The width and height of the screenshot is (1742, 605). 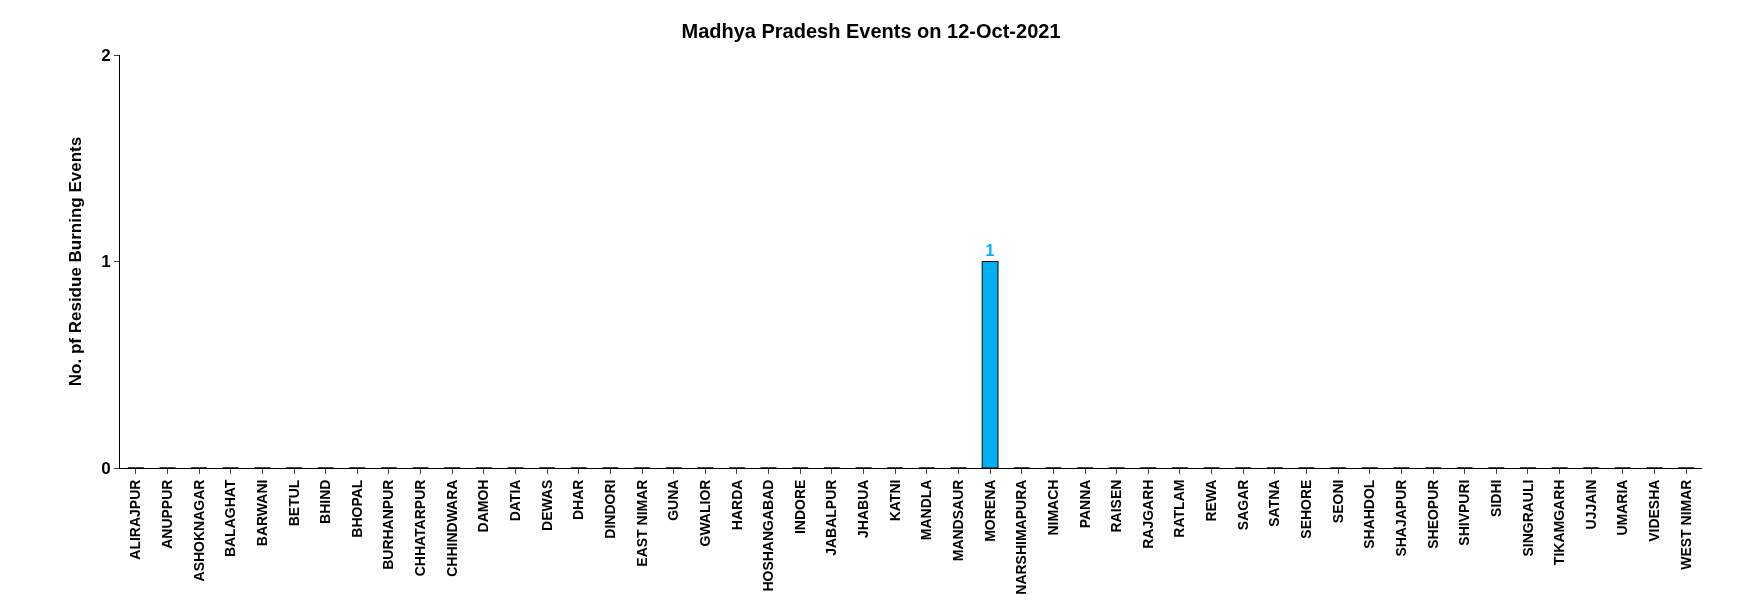 What do you see at coordinates (641, 523) in the screenshot?
I see `x-tick-label: EAST NIMAR` at bounding box center [641, 523].